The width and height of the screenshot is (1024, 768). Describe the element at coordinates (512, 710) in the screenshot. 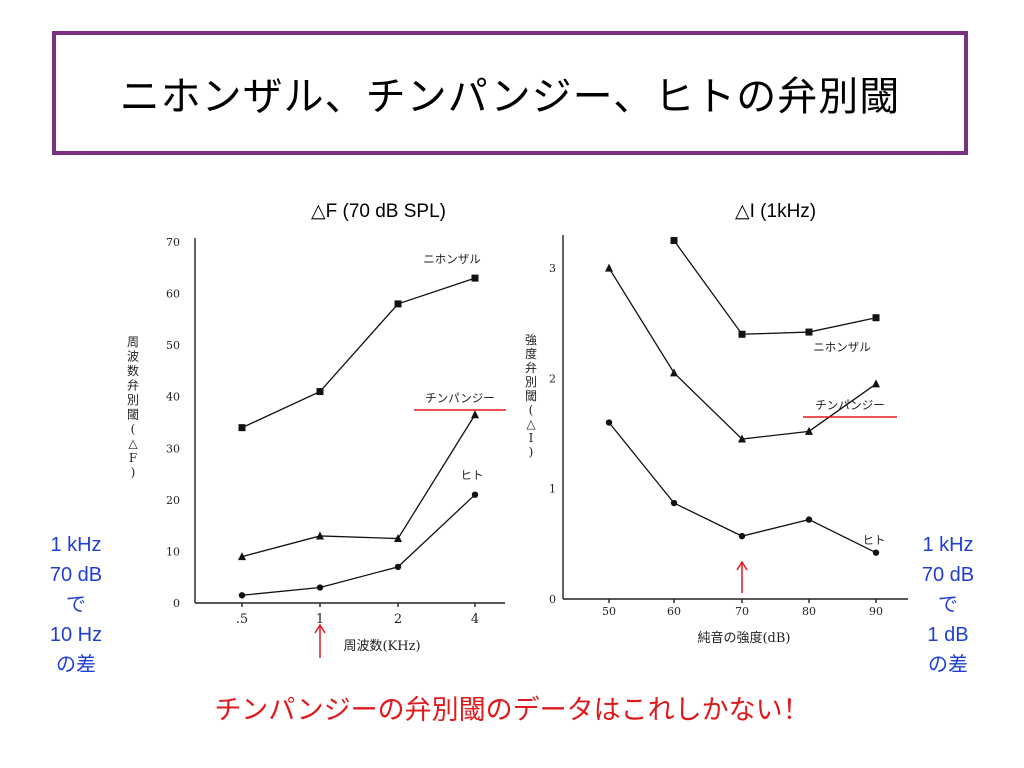

I see `footer-note: チンパンジーの弁別閾のデータはこれしかない！` at that location.